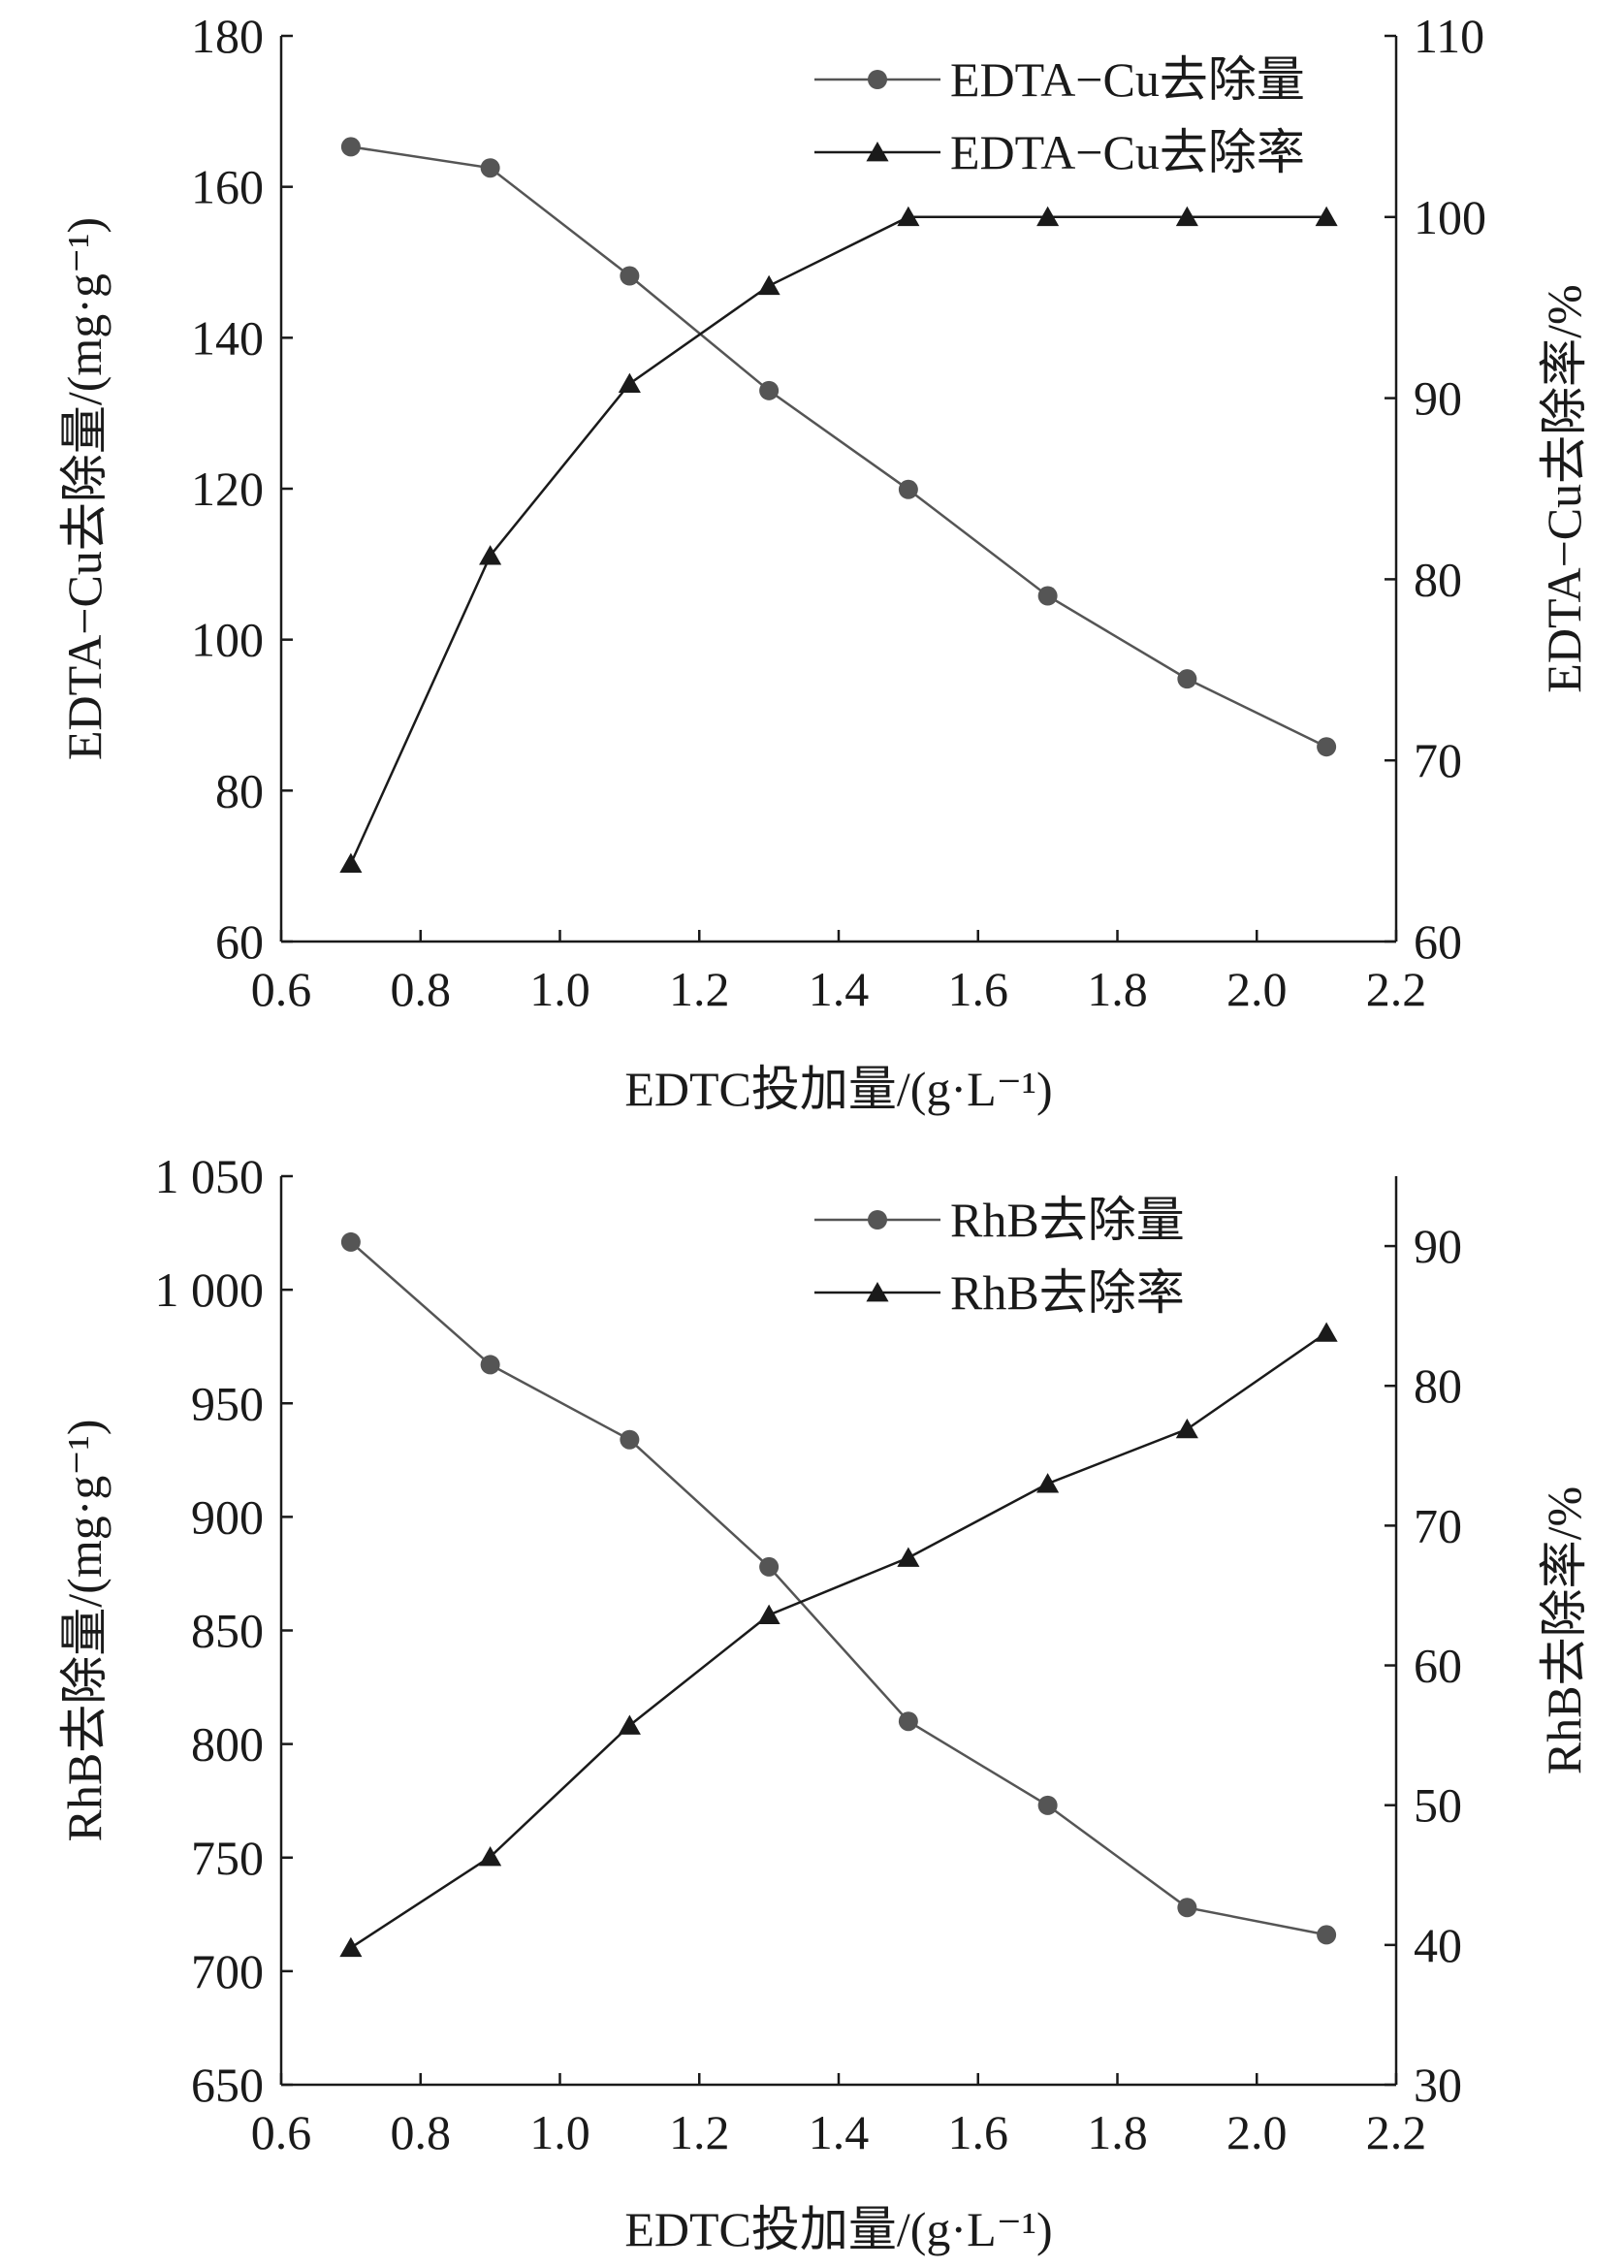 The height and width of the screenshot is (2268, 1624). What do you see at coordinates (227, 1516) in the screenshot?
I see `left-y-tick-label: 900` at bounding box center [227, 1516].